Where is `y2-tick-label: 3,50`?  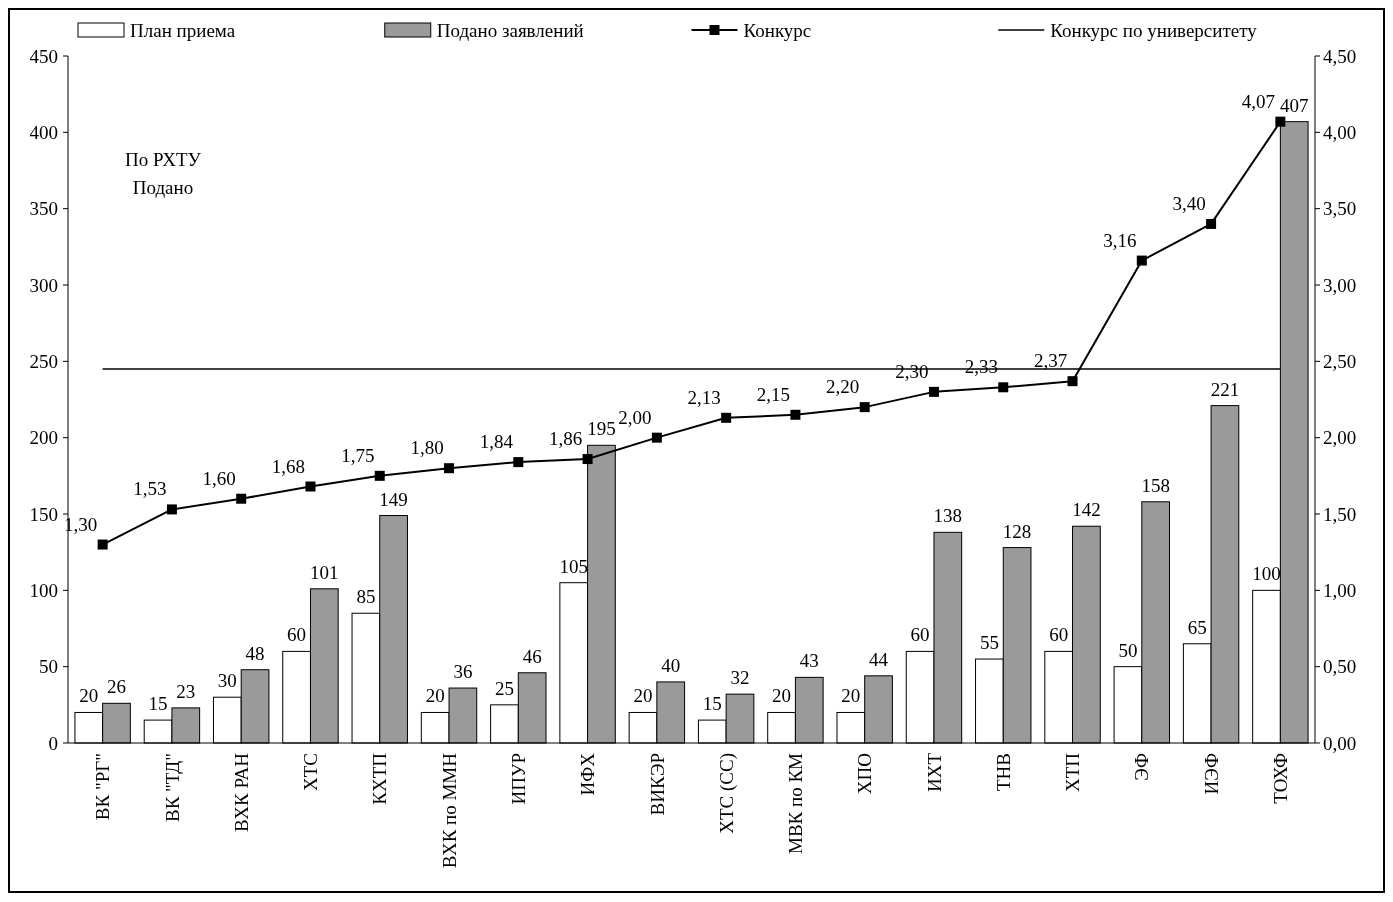
y2-tick-label: 3,50 is located at coordinates (1340, 209).